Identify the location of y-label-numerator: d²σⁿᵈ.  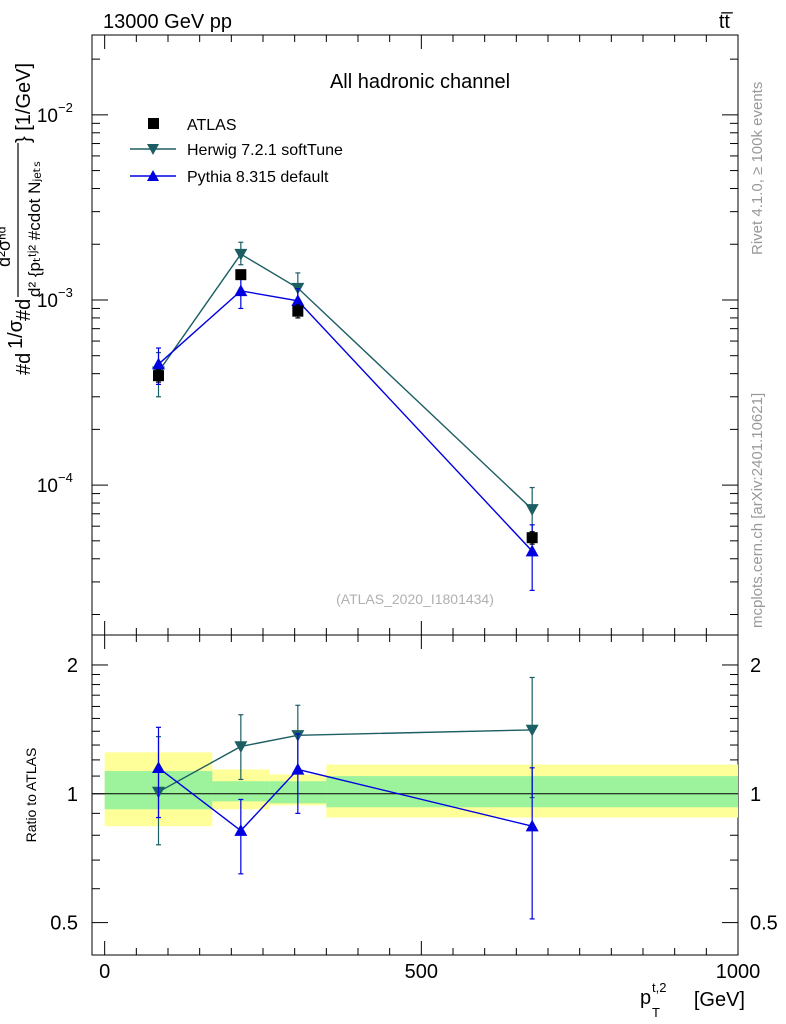
(7, 246).